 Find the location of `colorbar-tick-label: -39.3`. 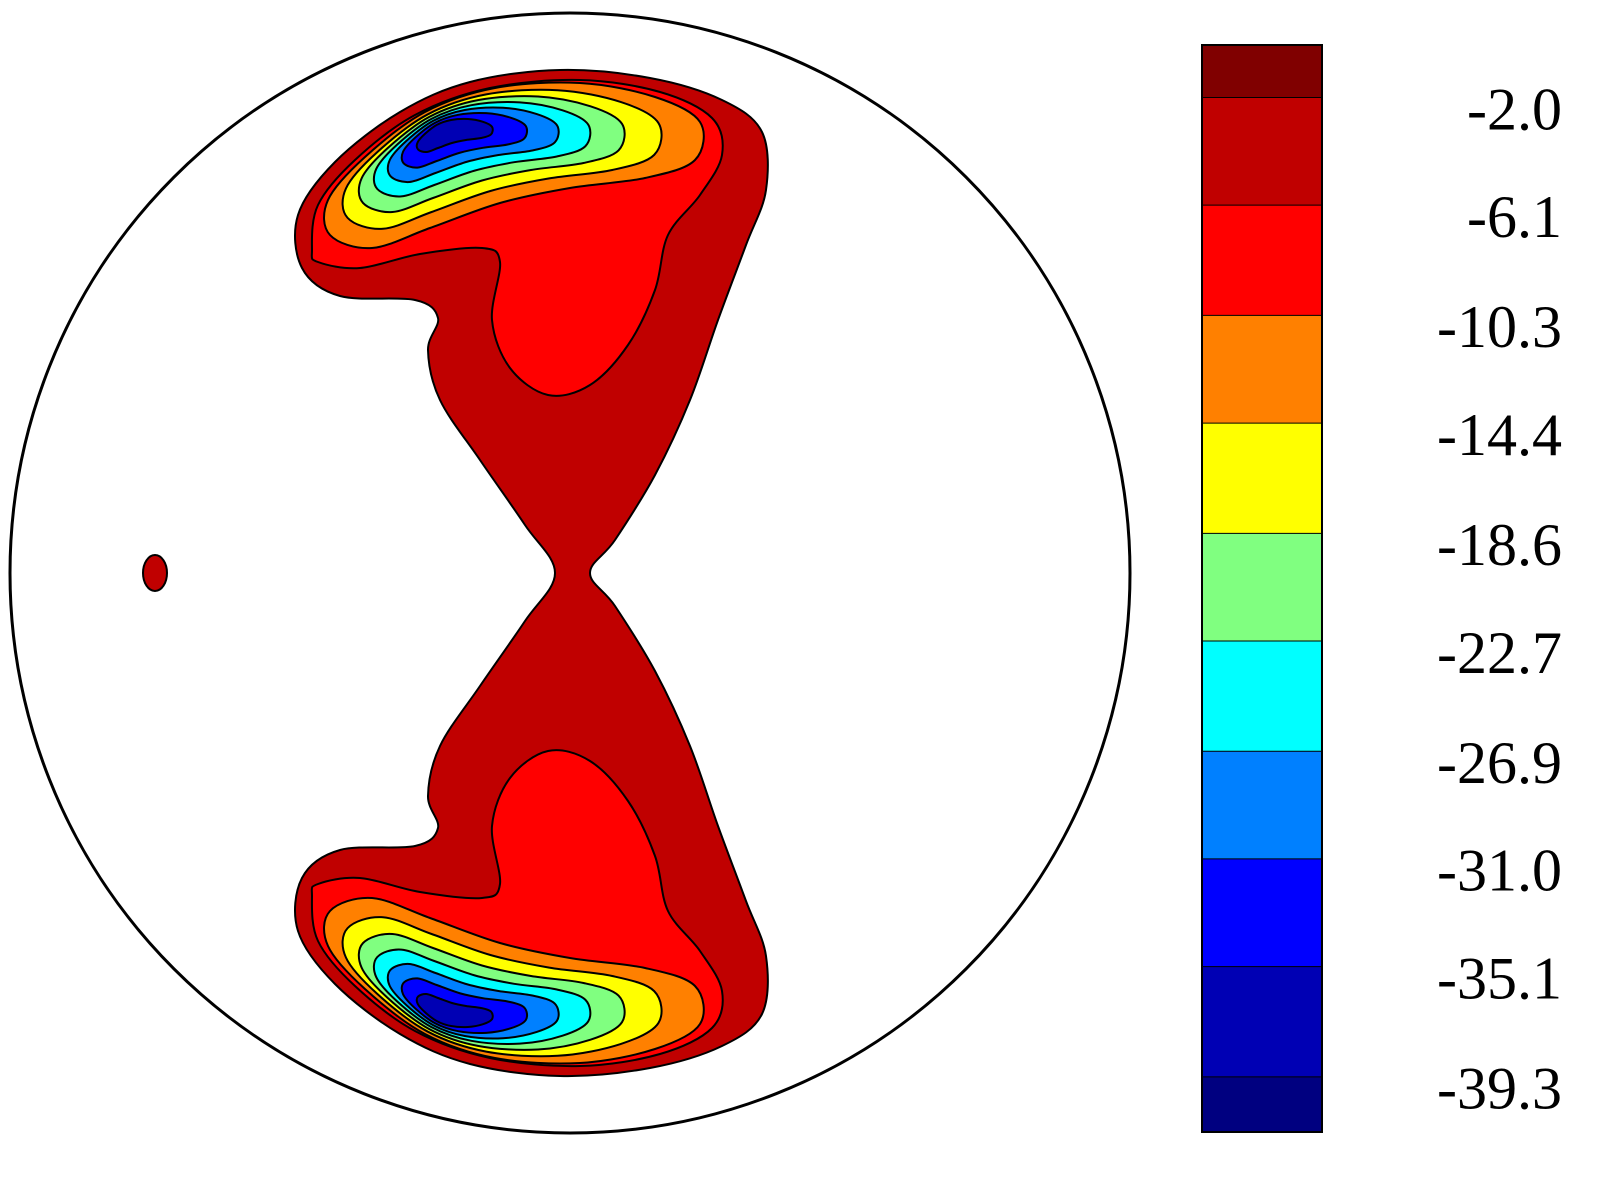

colorbar-tick-label: -39.3 is located at coordinates (1499, 1089).